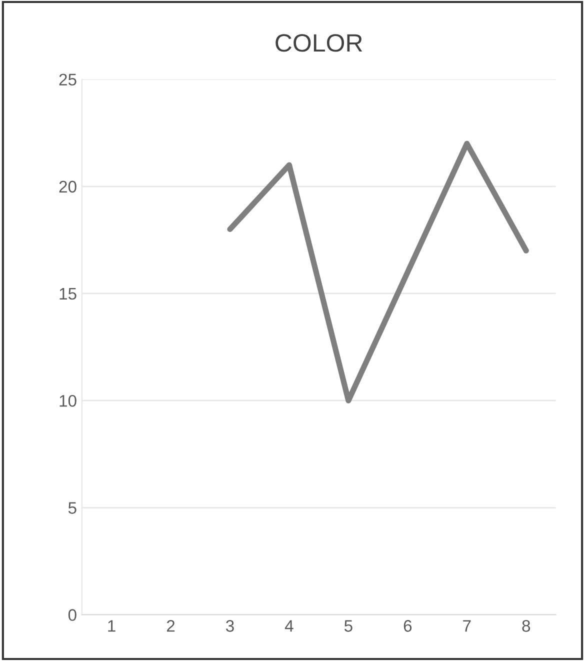 This screenshot has width=585, height=661. Describe the element at coordinates (289, 626) in the screenshot. I see `x-tick-label: 4` at that location.